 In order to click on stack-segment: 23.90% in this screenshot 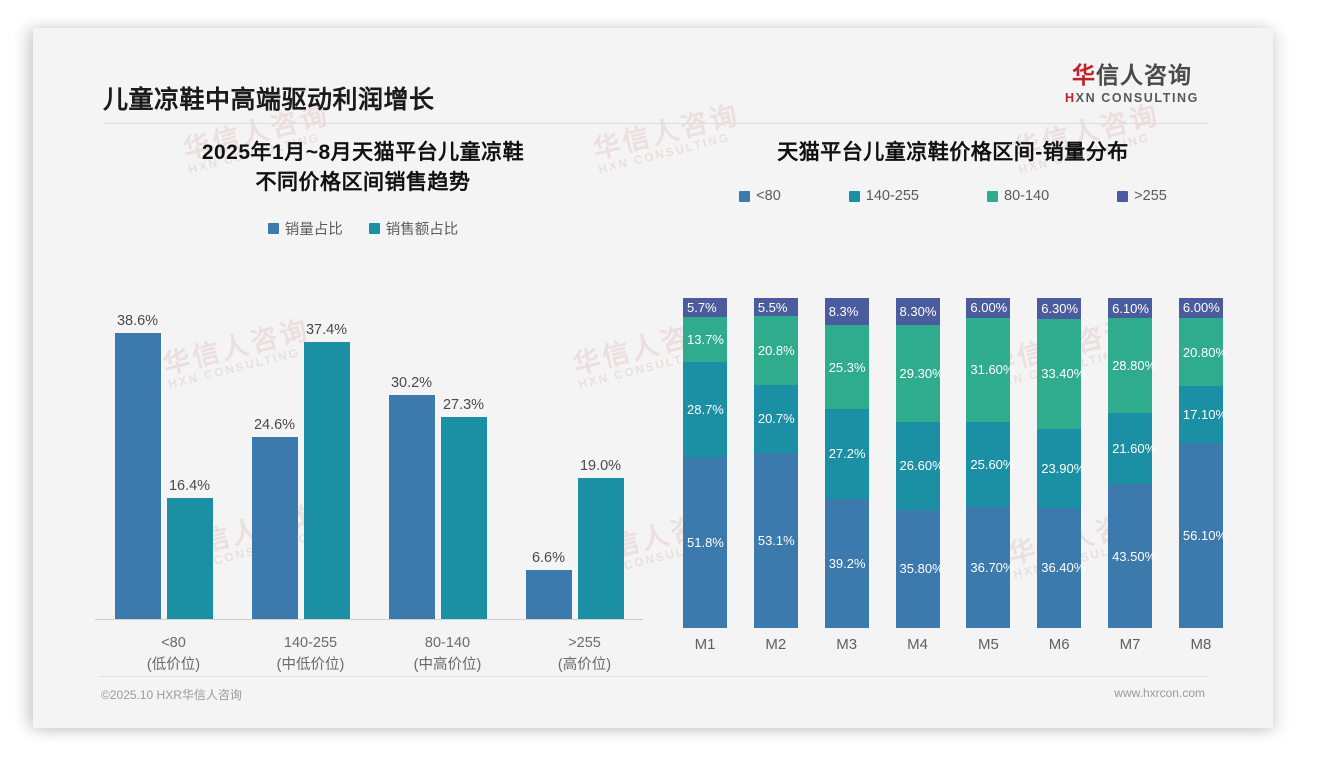, I will do `click(1061, 468)`.